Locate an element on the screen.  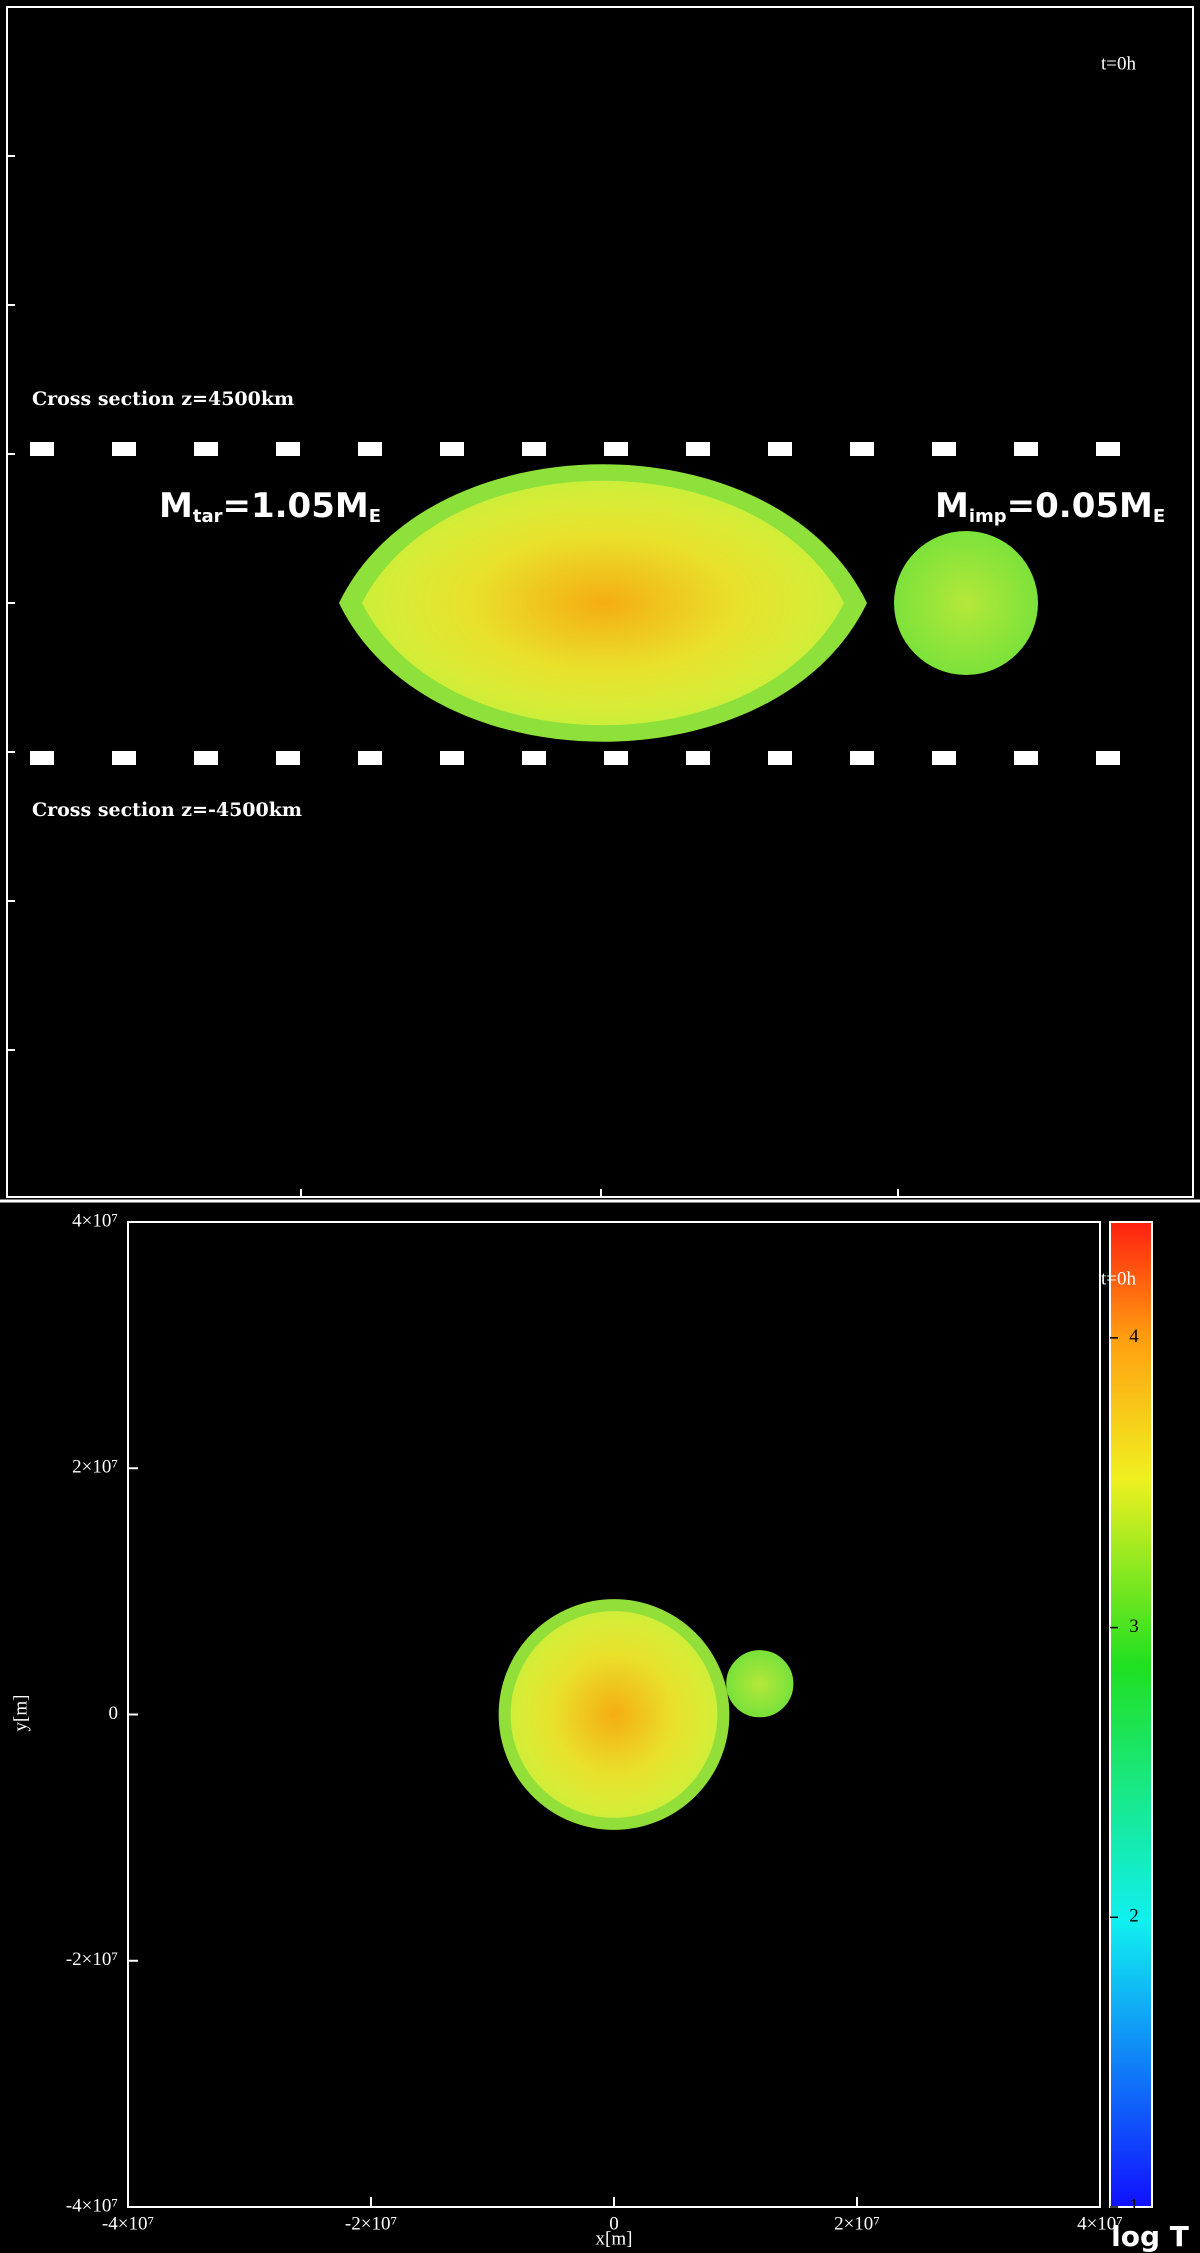
colorbar-tick-label: 1 is located at coordinates (1134, 2205).